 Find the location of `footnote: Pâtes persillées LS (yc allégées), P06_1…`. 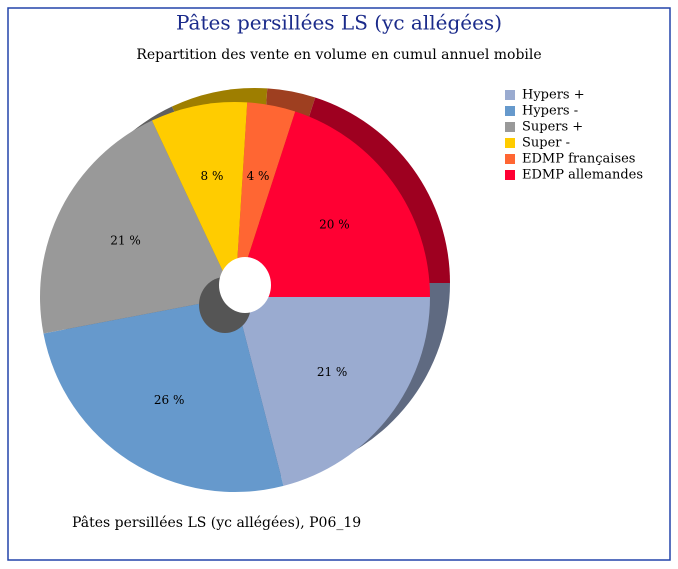

footnote: Pâtes persillées LS (yc allégées), P06_1… is located at coordinates (216, 523).